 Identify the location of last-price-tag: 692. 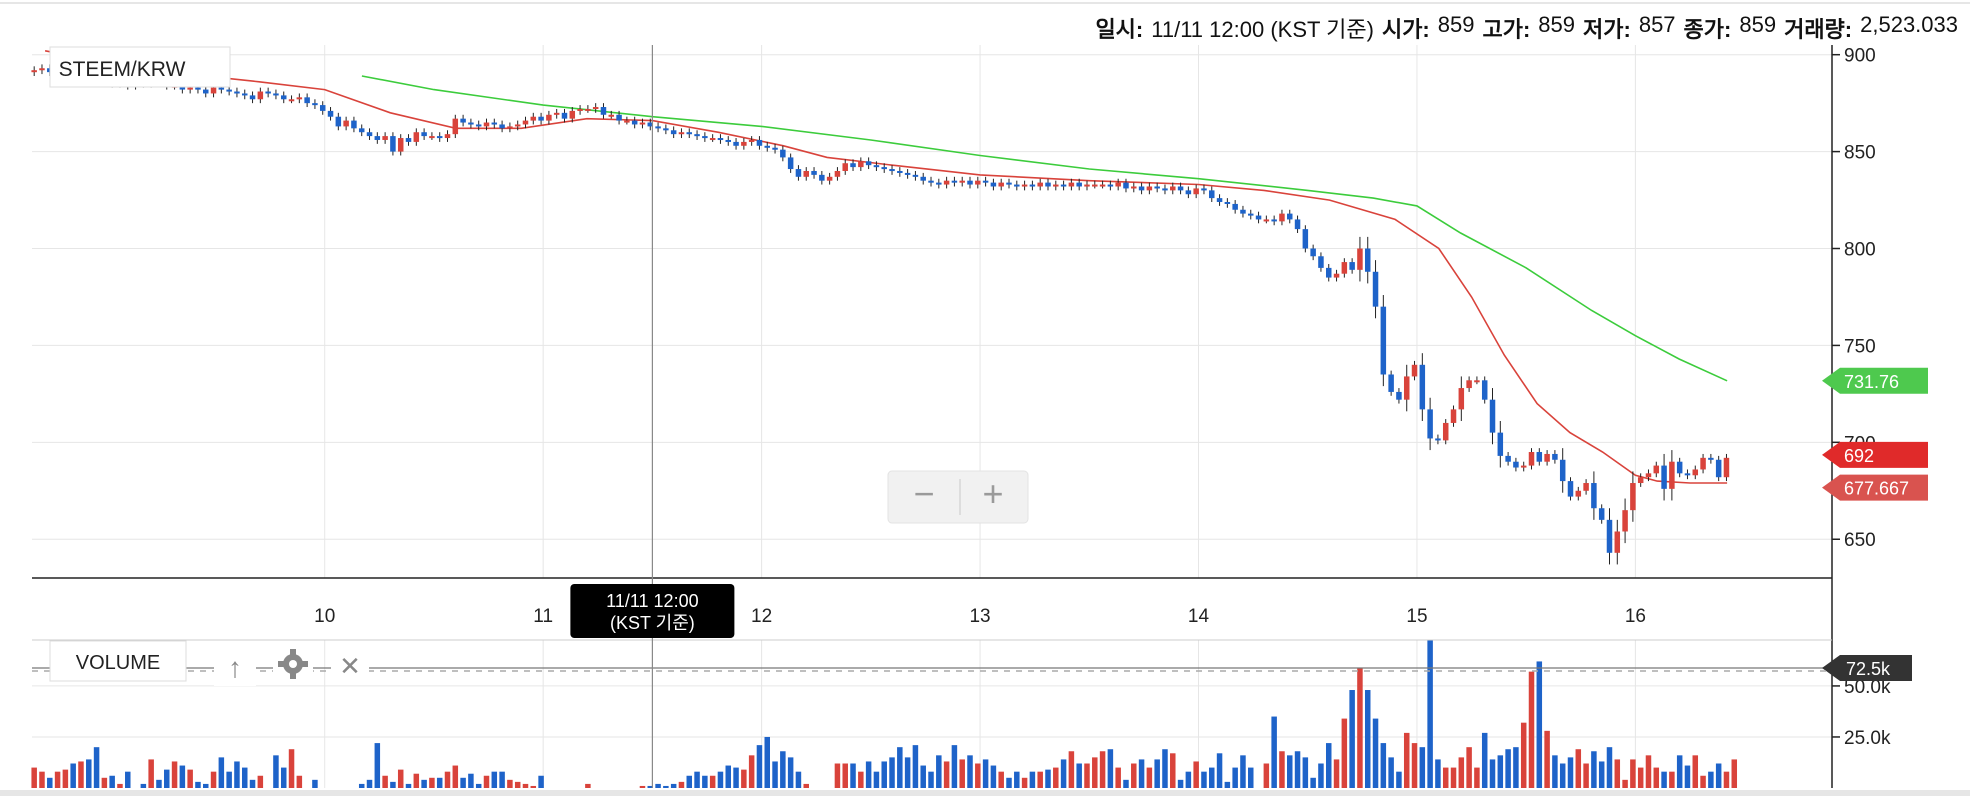
(1859, 456).